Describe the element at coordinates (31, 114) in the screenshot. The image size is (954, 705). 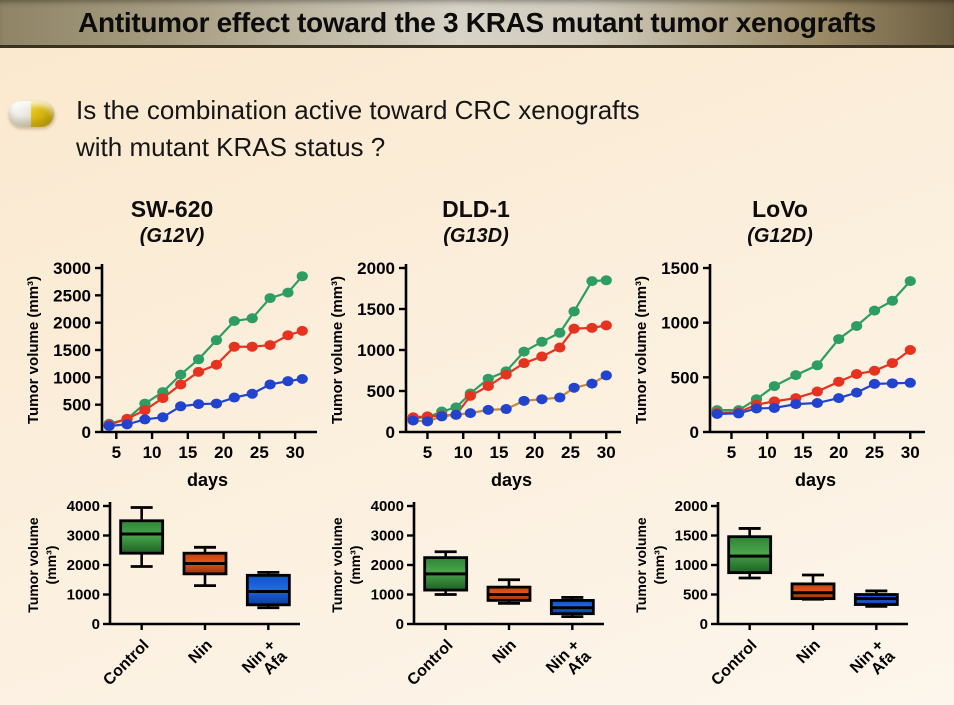
I see `pill-icon` at that location.